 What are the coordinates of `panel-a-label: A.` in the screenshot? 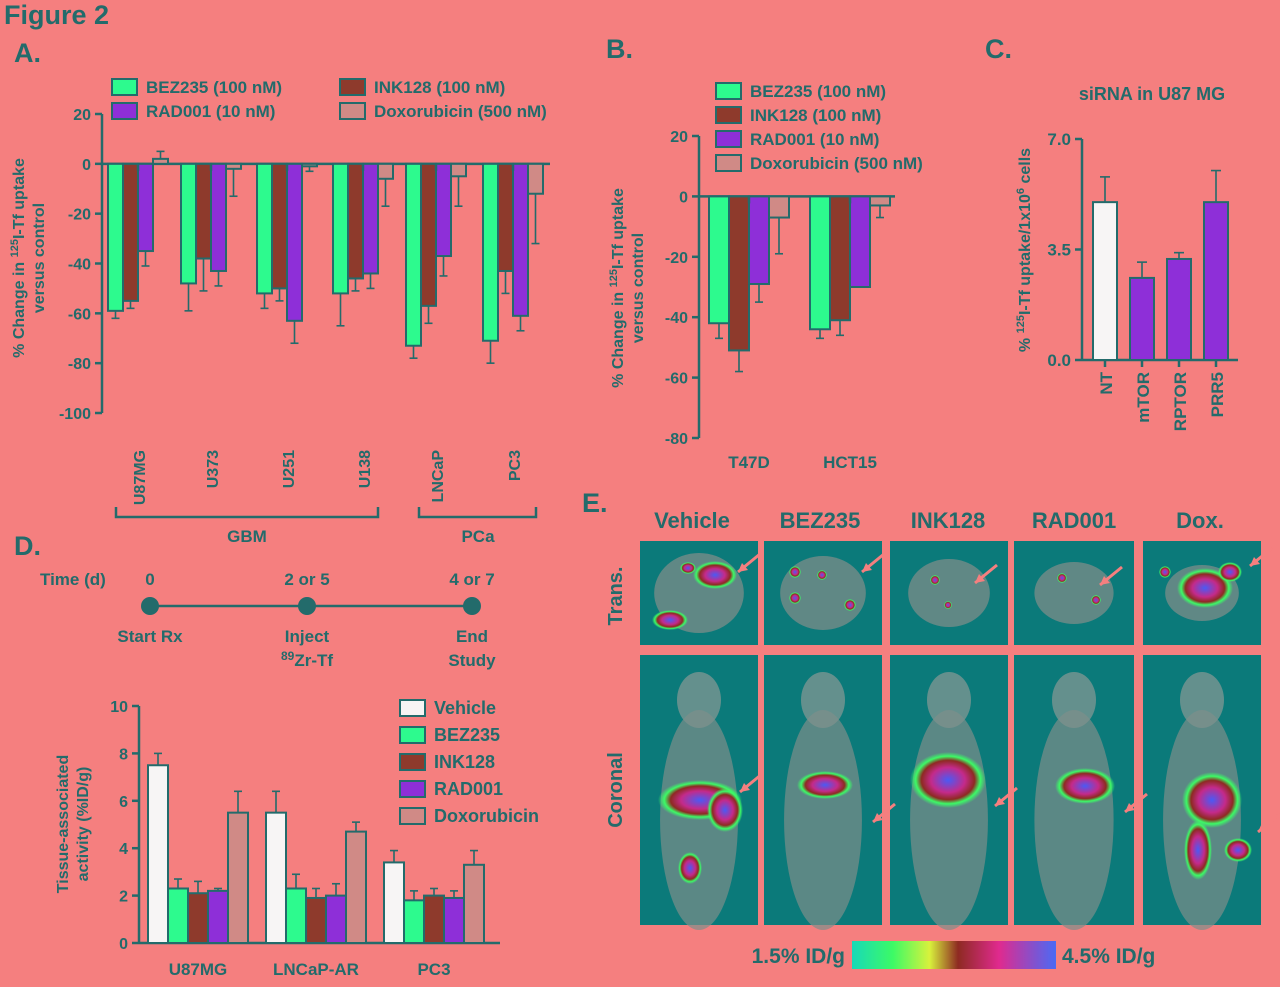 It's located at (27, 53).